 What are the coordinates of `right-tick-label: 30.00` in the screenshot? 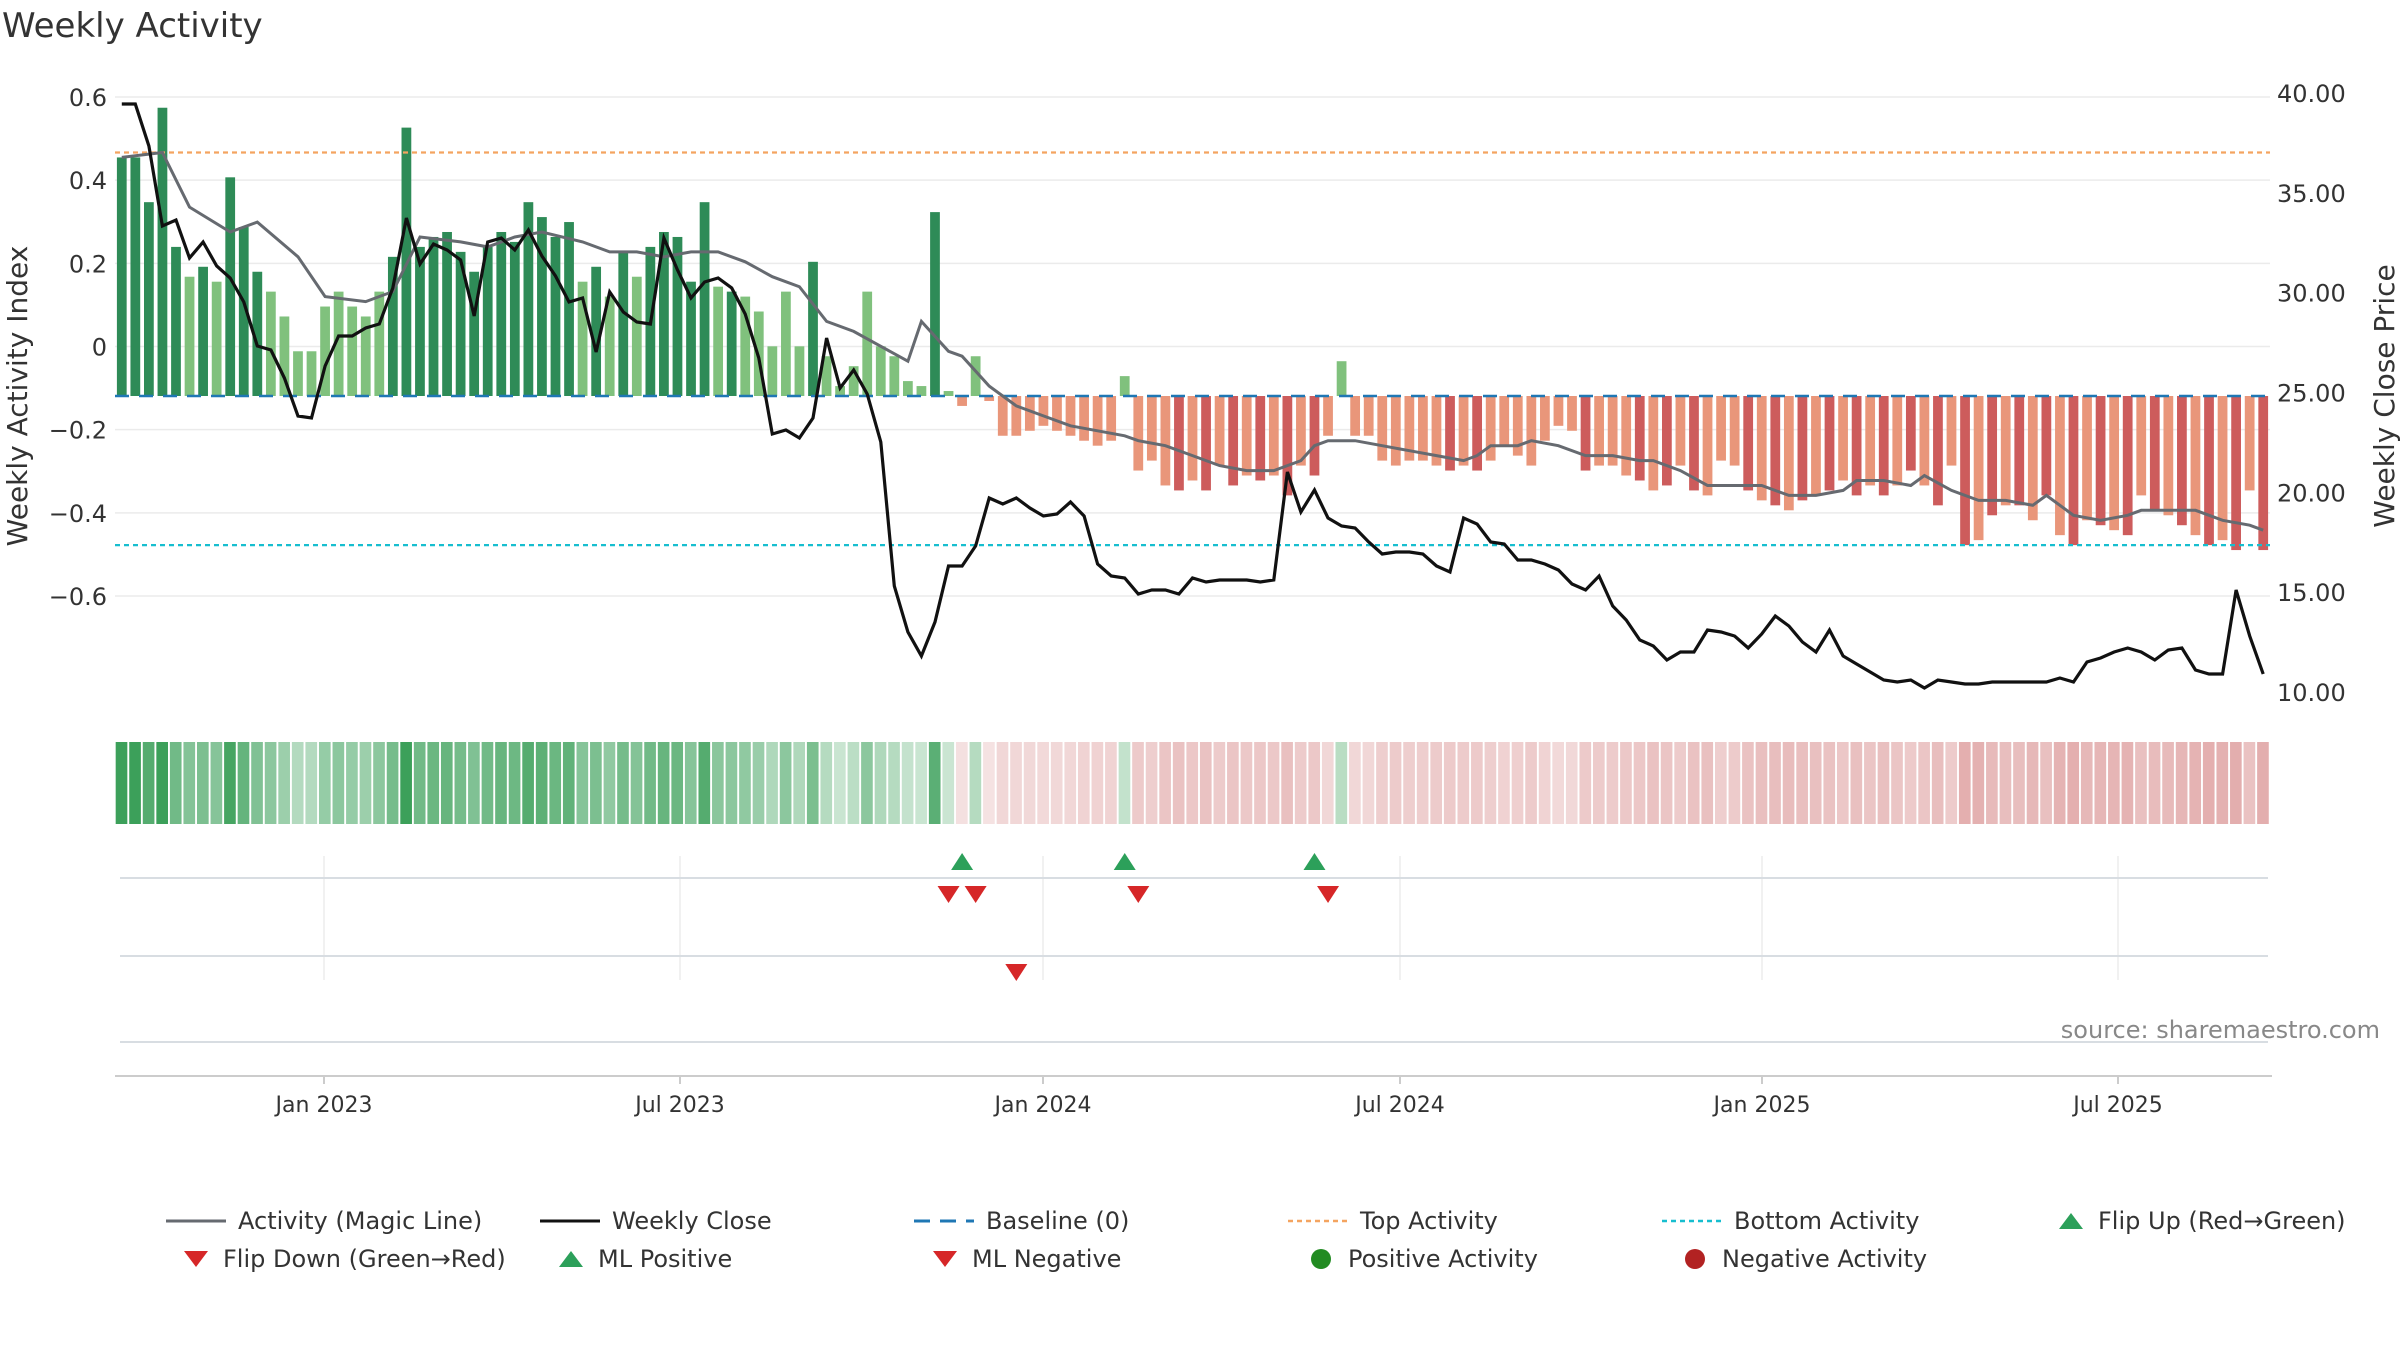 It's located at (2311, 294).